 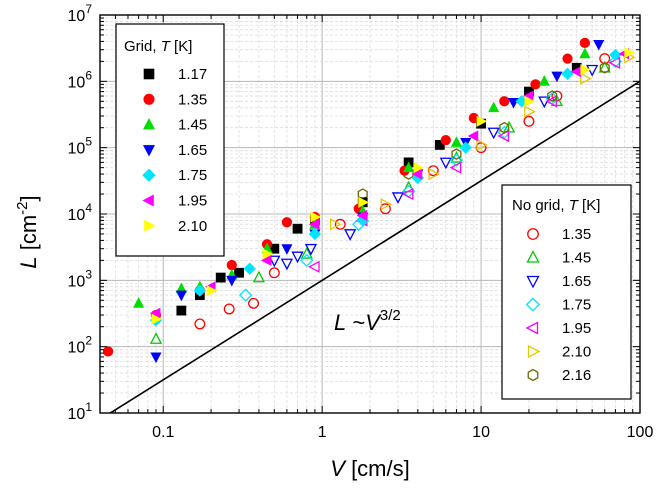 I want to click on y-tick-label: 10¹, so click(x=80, y=411).